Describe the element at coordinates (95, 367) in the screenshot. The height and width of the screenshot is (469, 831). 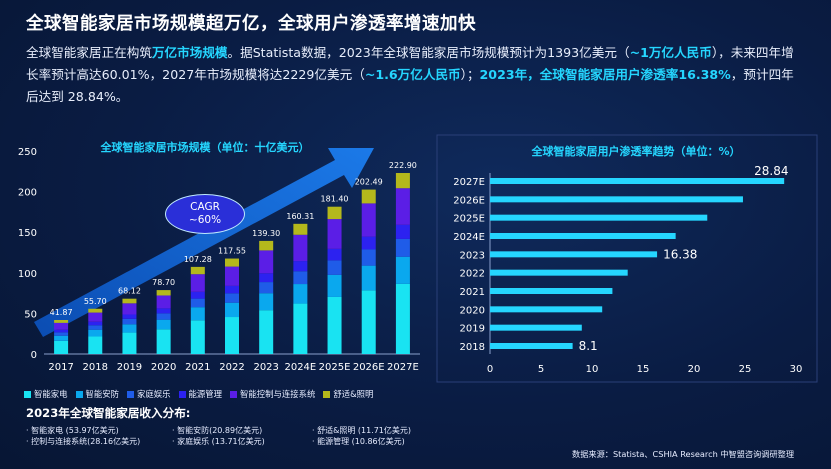
I see `x-tick-label: 2018` at that location.